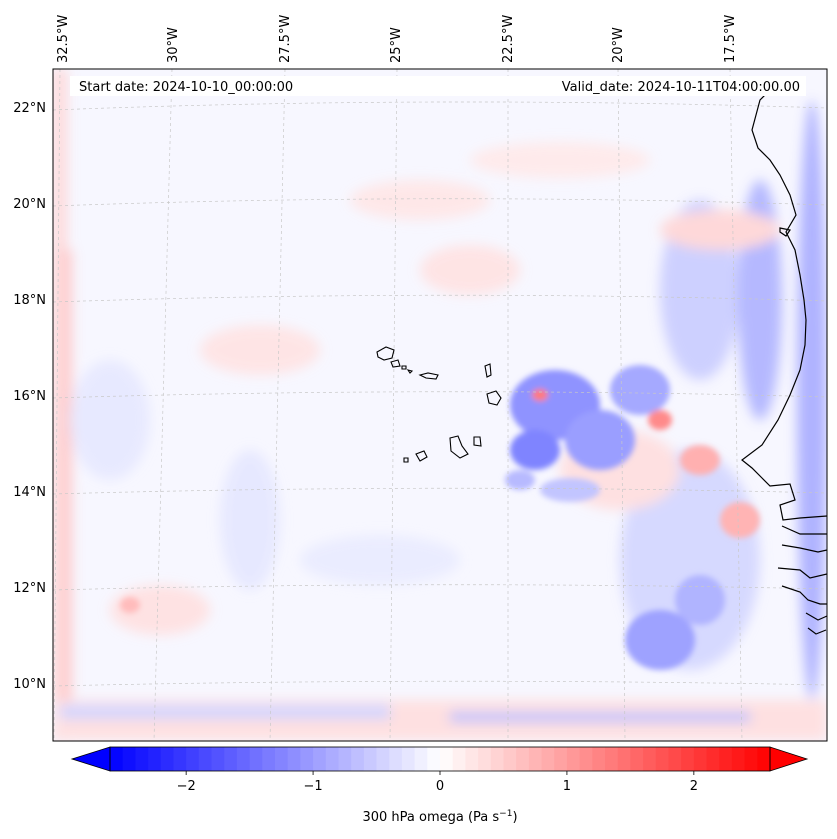 The height and width of the screenshot is (839, 837). Describe the element at coordinates (63, 39) in the screenshot. I see `lon-label: 32.5°W` at that location.